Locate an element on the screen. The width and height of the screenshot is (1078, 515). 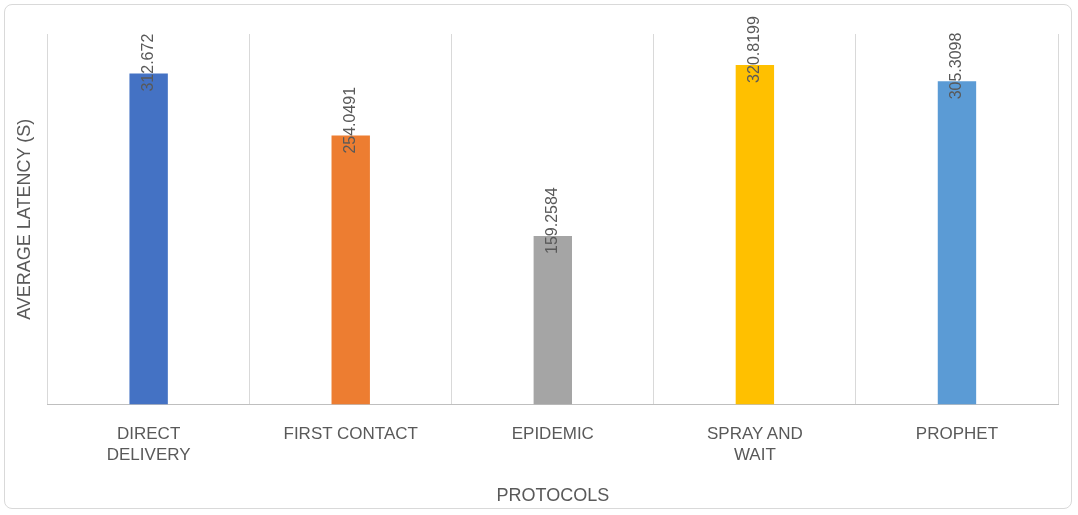
x-tick-label: DIRECT DELIVERY is located at coordinates (148, 444).